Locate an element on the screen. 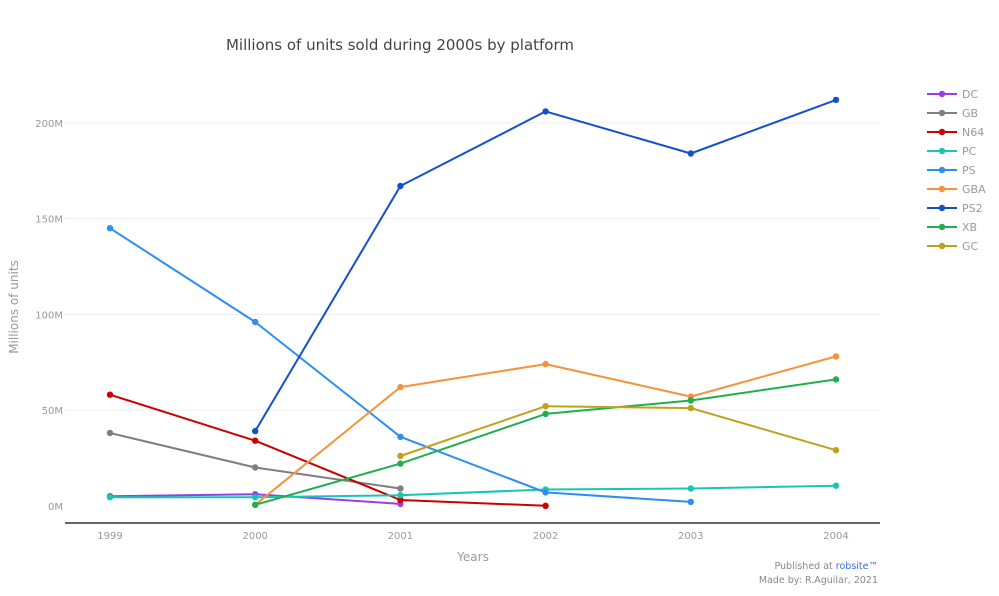  published-credit: Published at robsite™ is located at coordinates (826, 566).